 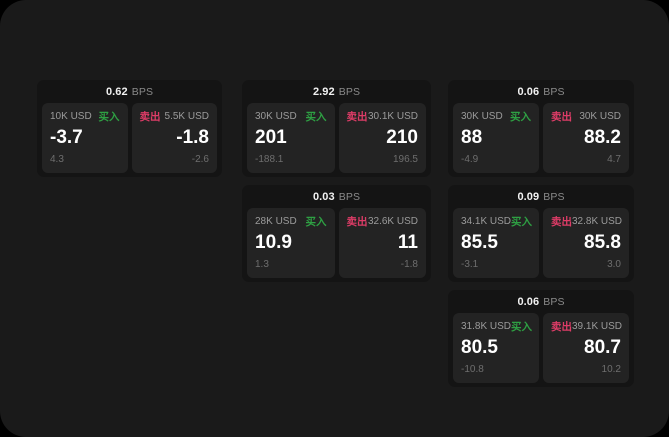 I want to click on order-size-label: 32.6K USD, so click(x=392, y=221).